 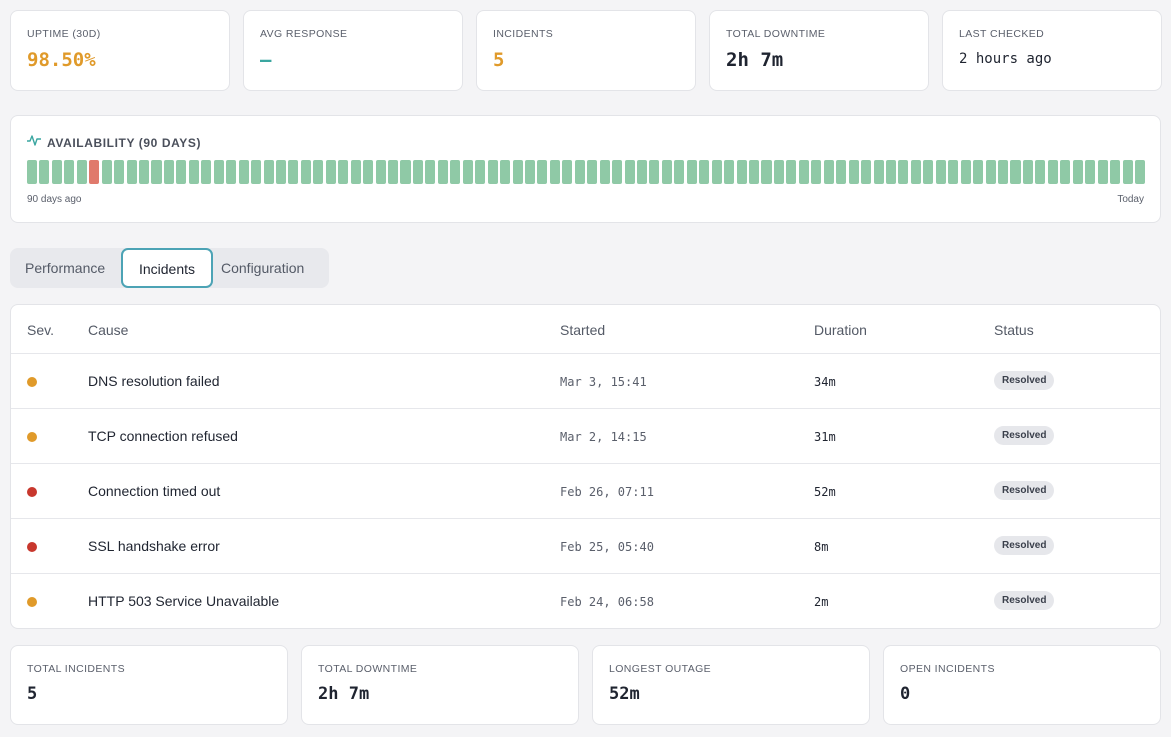 What do you see at coordinates (263, 268) in the screenshot?
I see `tab-configuration: Configuration` at bounding box center [263, 268].